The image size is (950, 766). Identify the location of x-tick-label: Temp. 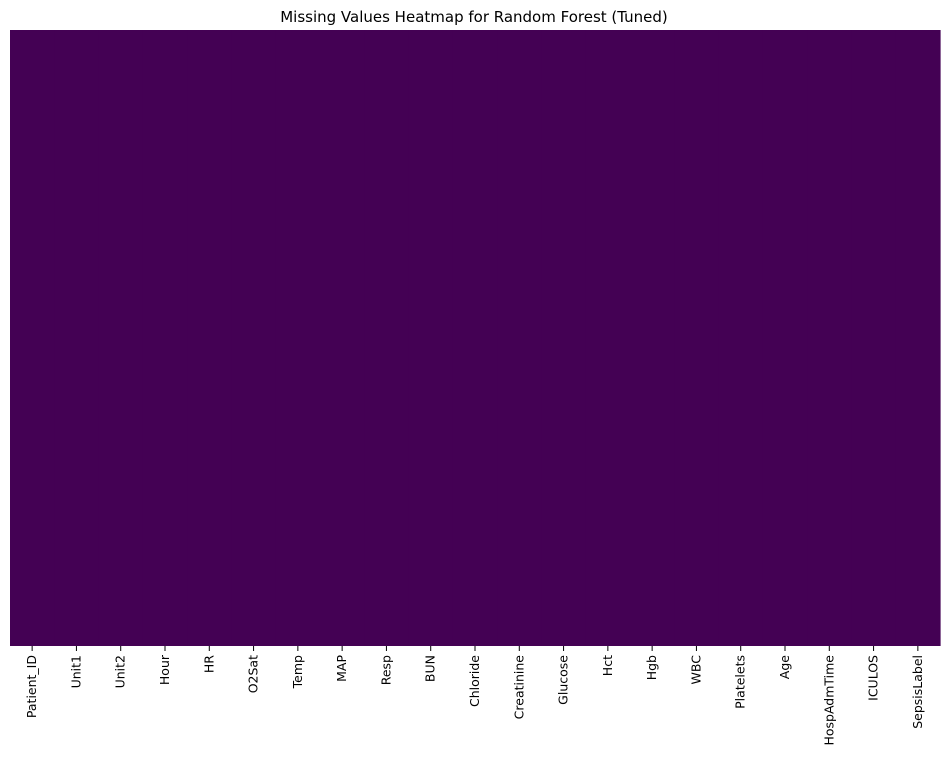
(297, 672).